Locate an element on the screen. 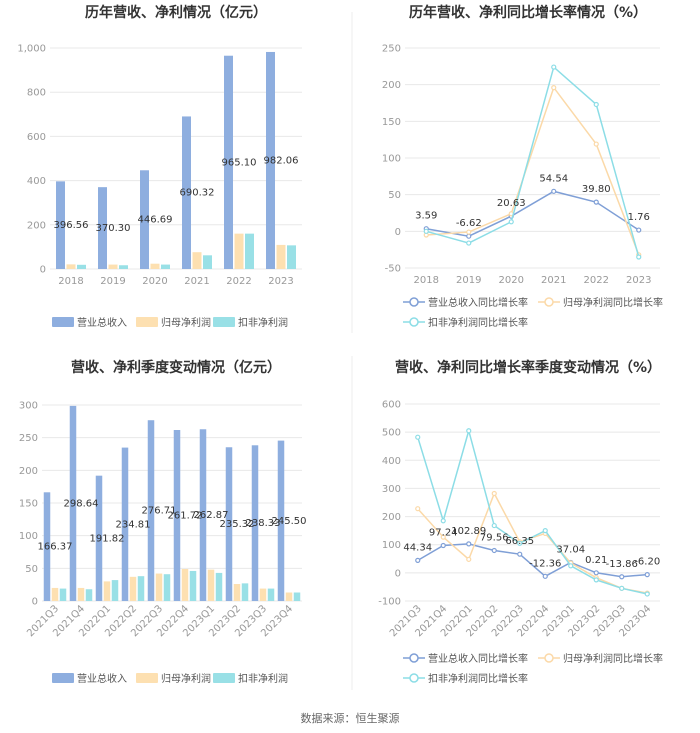 The height and width of the screenshot is (733, 700). data-label: 191.82 is located at coordinates (107, 538).